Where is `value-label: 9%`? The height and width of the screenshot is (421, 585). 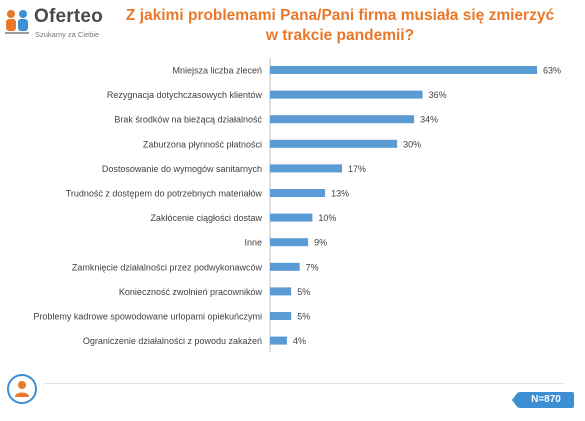
value-label: 9% is located at coordinates (320, 243).